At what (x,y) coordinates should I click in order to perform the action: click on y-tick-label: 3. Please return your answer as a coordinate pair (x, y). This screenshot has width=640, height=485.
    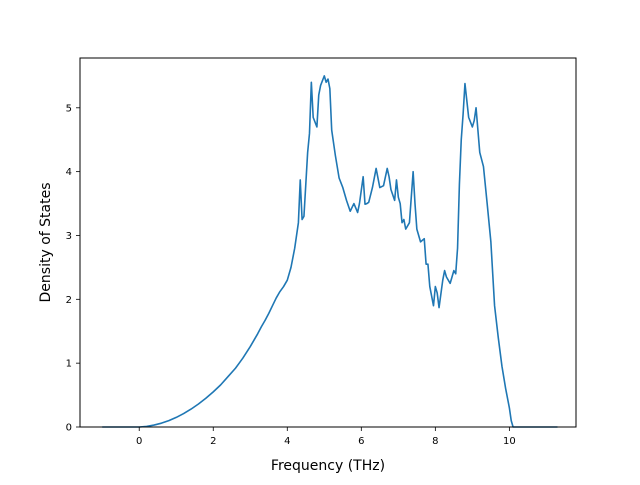
    Looking at the image, I should click on (69, 236).